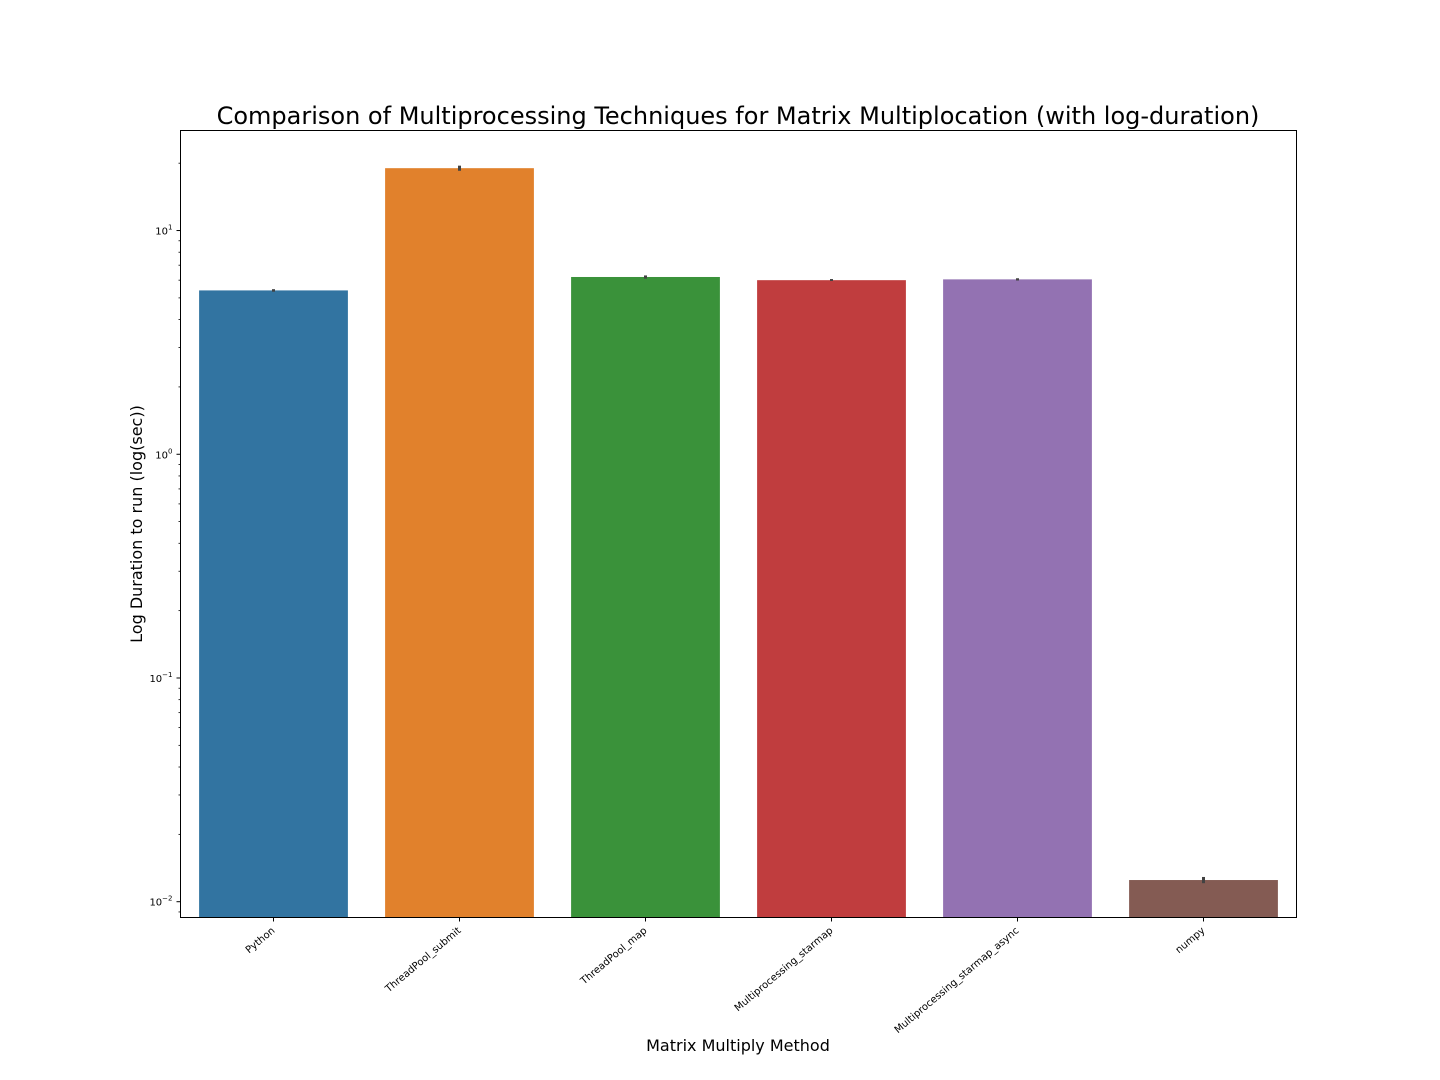 This screenshot has width=1440, height=1080. What do you see at coordinates (423, 960) in the screenshot?
I see `x-tick-label: ThreadPool_submit` at bounding box center [423, 960].